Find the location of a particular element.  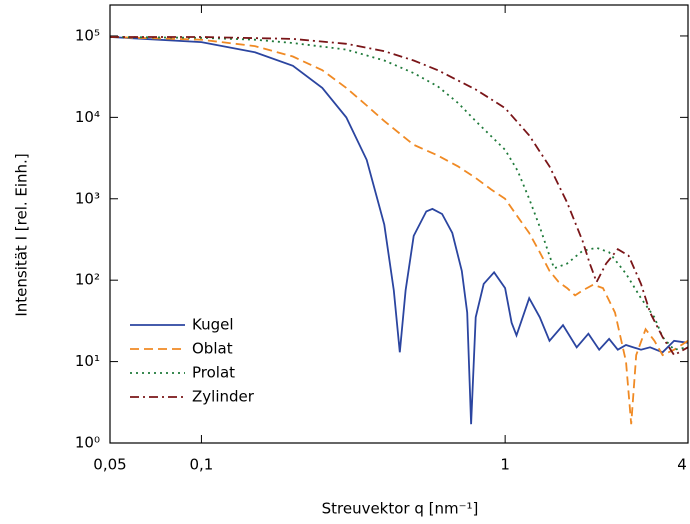

x-axis-label: Streuvektor q [nm⁻¹] is located at coordinates (400, 509).